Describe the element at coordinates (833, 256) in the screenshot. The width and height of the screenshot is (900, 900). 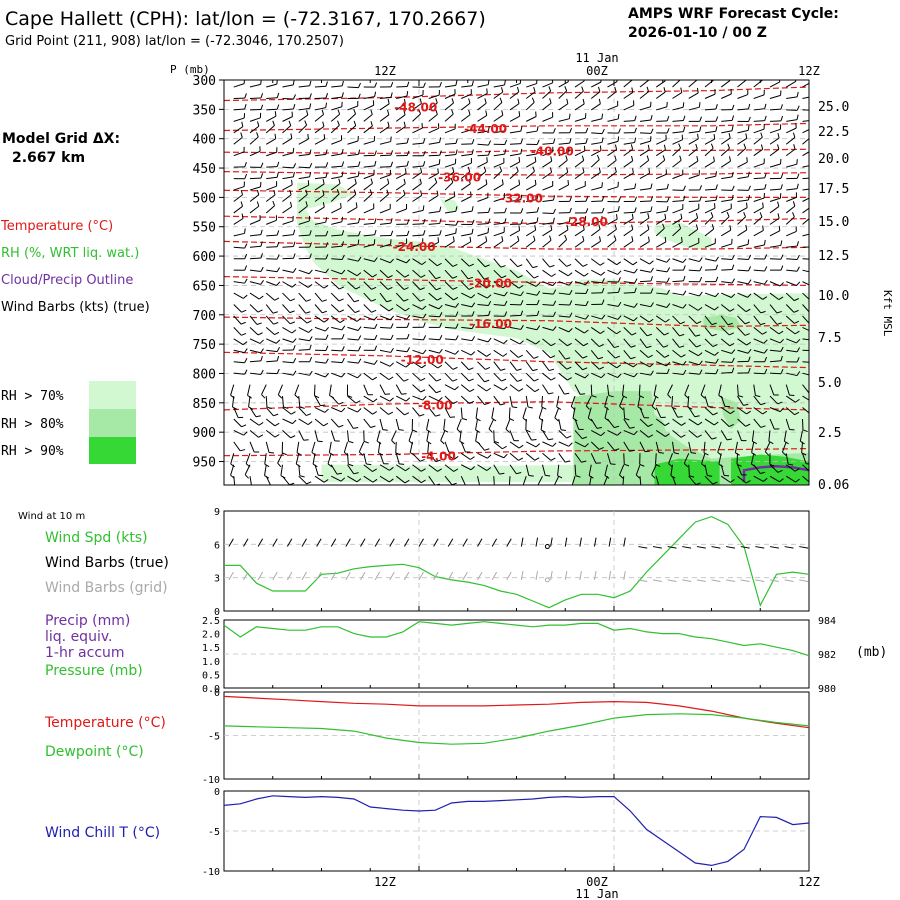
I see `height-tick-label: 12.5` at that location.